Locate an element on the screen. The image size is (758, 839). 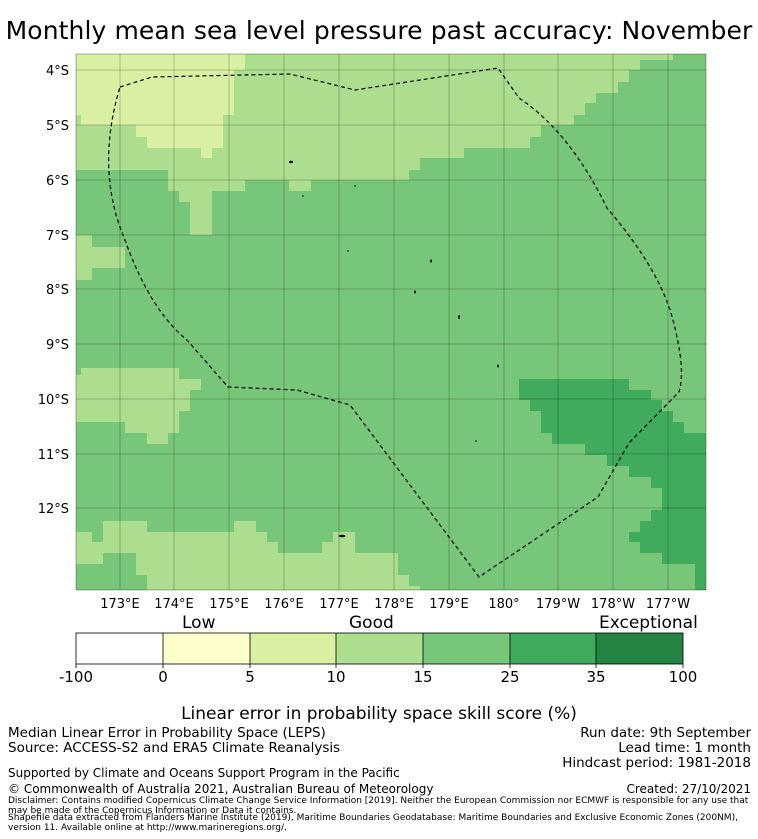
lat-label: 12°S is located at coordinates (53, 509).